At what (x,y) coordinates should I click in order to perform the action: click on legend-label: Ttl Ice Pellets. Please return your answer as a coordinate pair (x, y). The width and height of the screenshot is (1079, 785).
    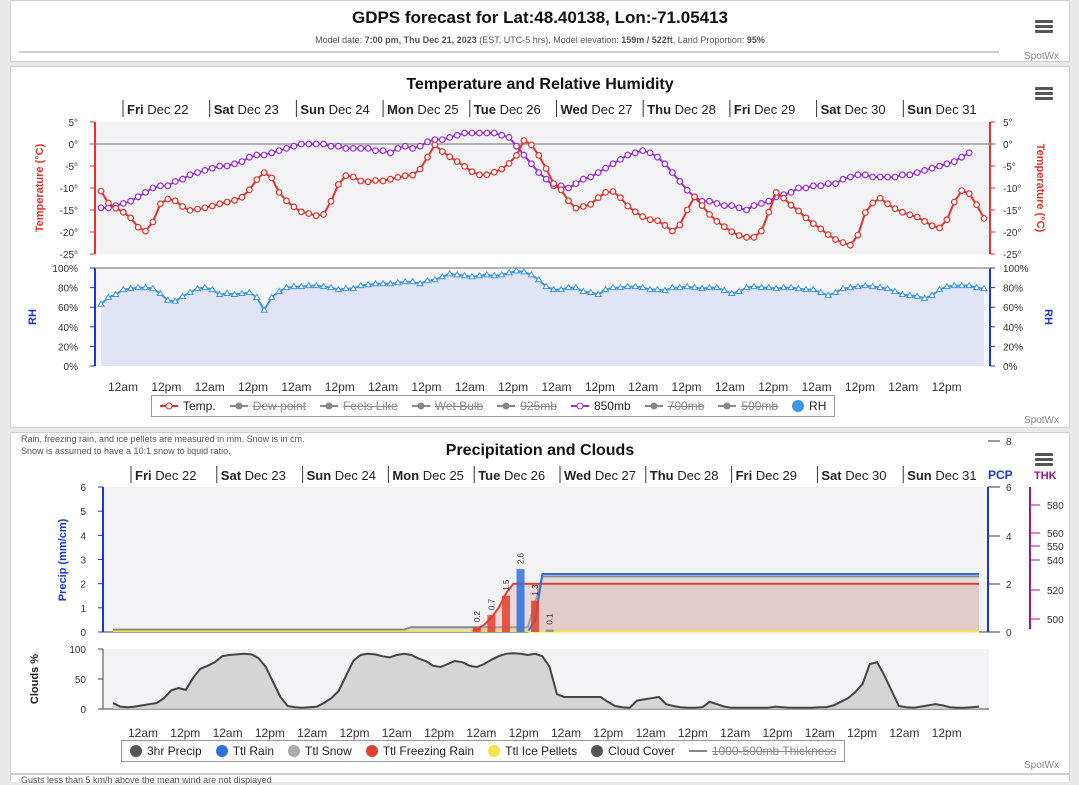
    Looking at the image, I should click on (541, 751).